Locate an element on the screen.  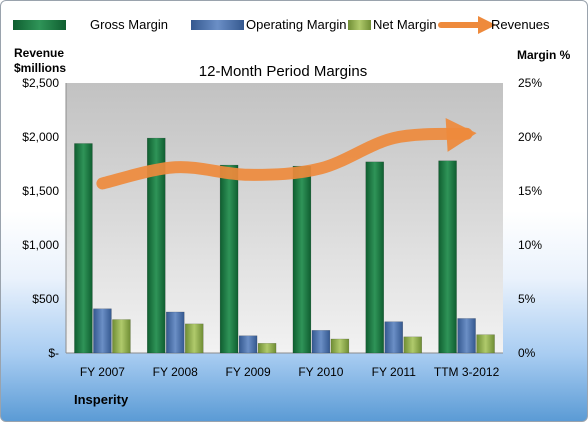
left-axis-title-line2: $millions is located at coordinates (40, 68).